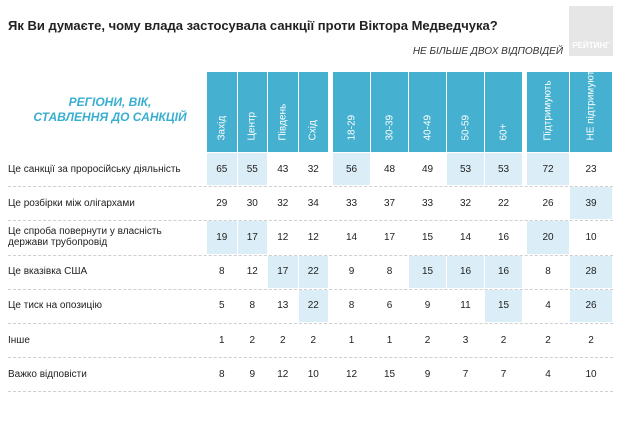 The height and width of the screenshot is (428, 623). Describe the element at coordinates (548, 237) in the screenshot. I see `cell: 20` at that location.